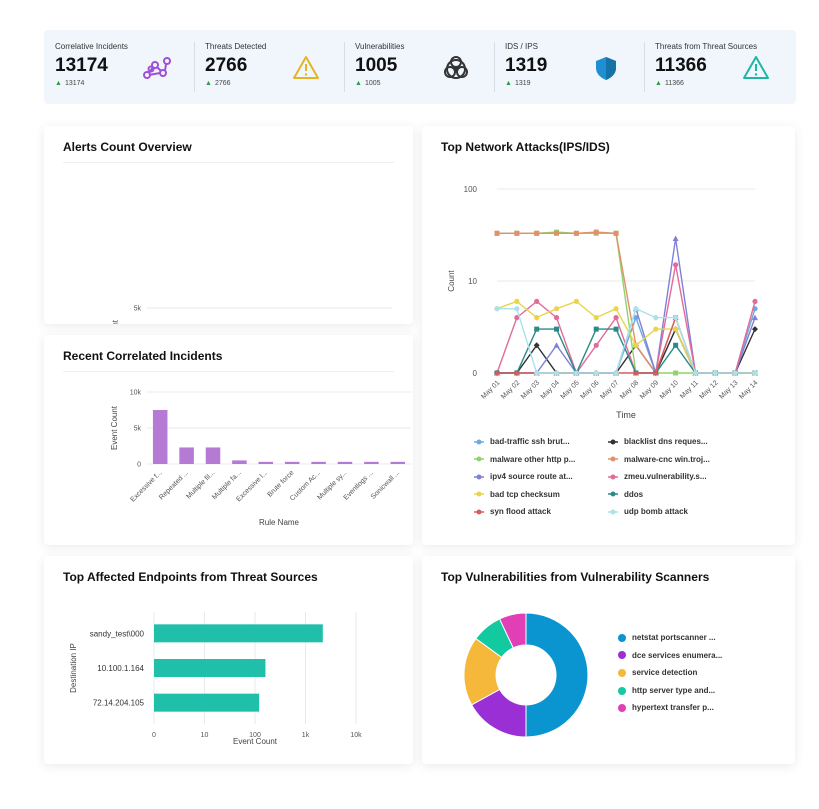  What do you see at coordinates (119, 67) in the screenshot?
I see `kpi-correlative-incidents: Correlative Incidents 13174 ▲ 13174` at bounding box center [119, 67].